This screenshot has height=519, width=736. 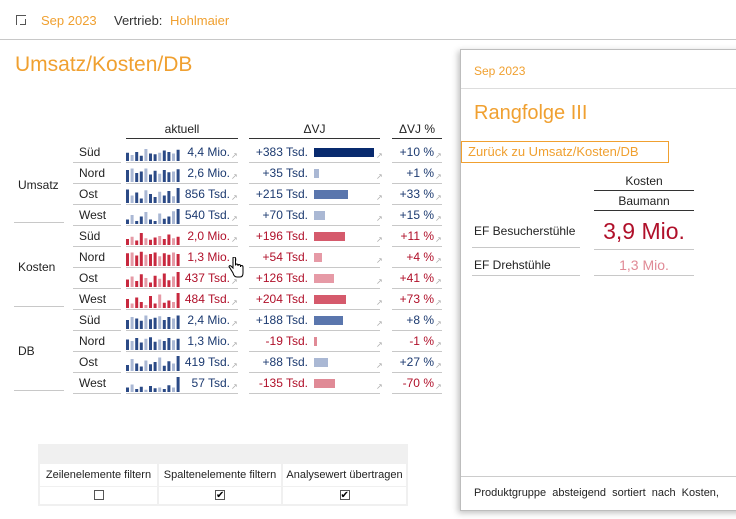 I want to click on delta-bar, so click(x=317, y=173).